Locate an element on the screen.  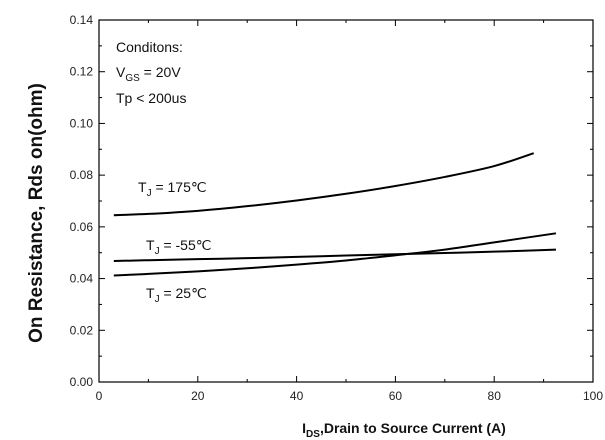
x-tick-label: 20 is located at coordinates (198, 396).